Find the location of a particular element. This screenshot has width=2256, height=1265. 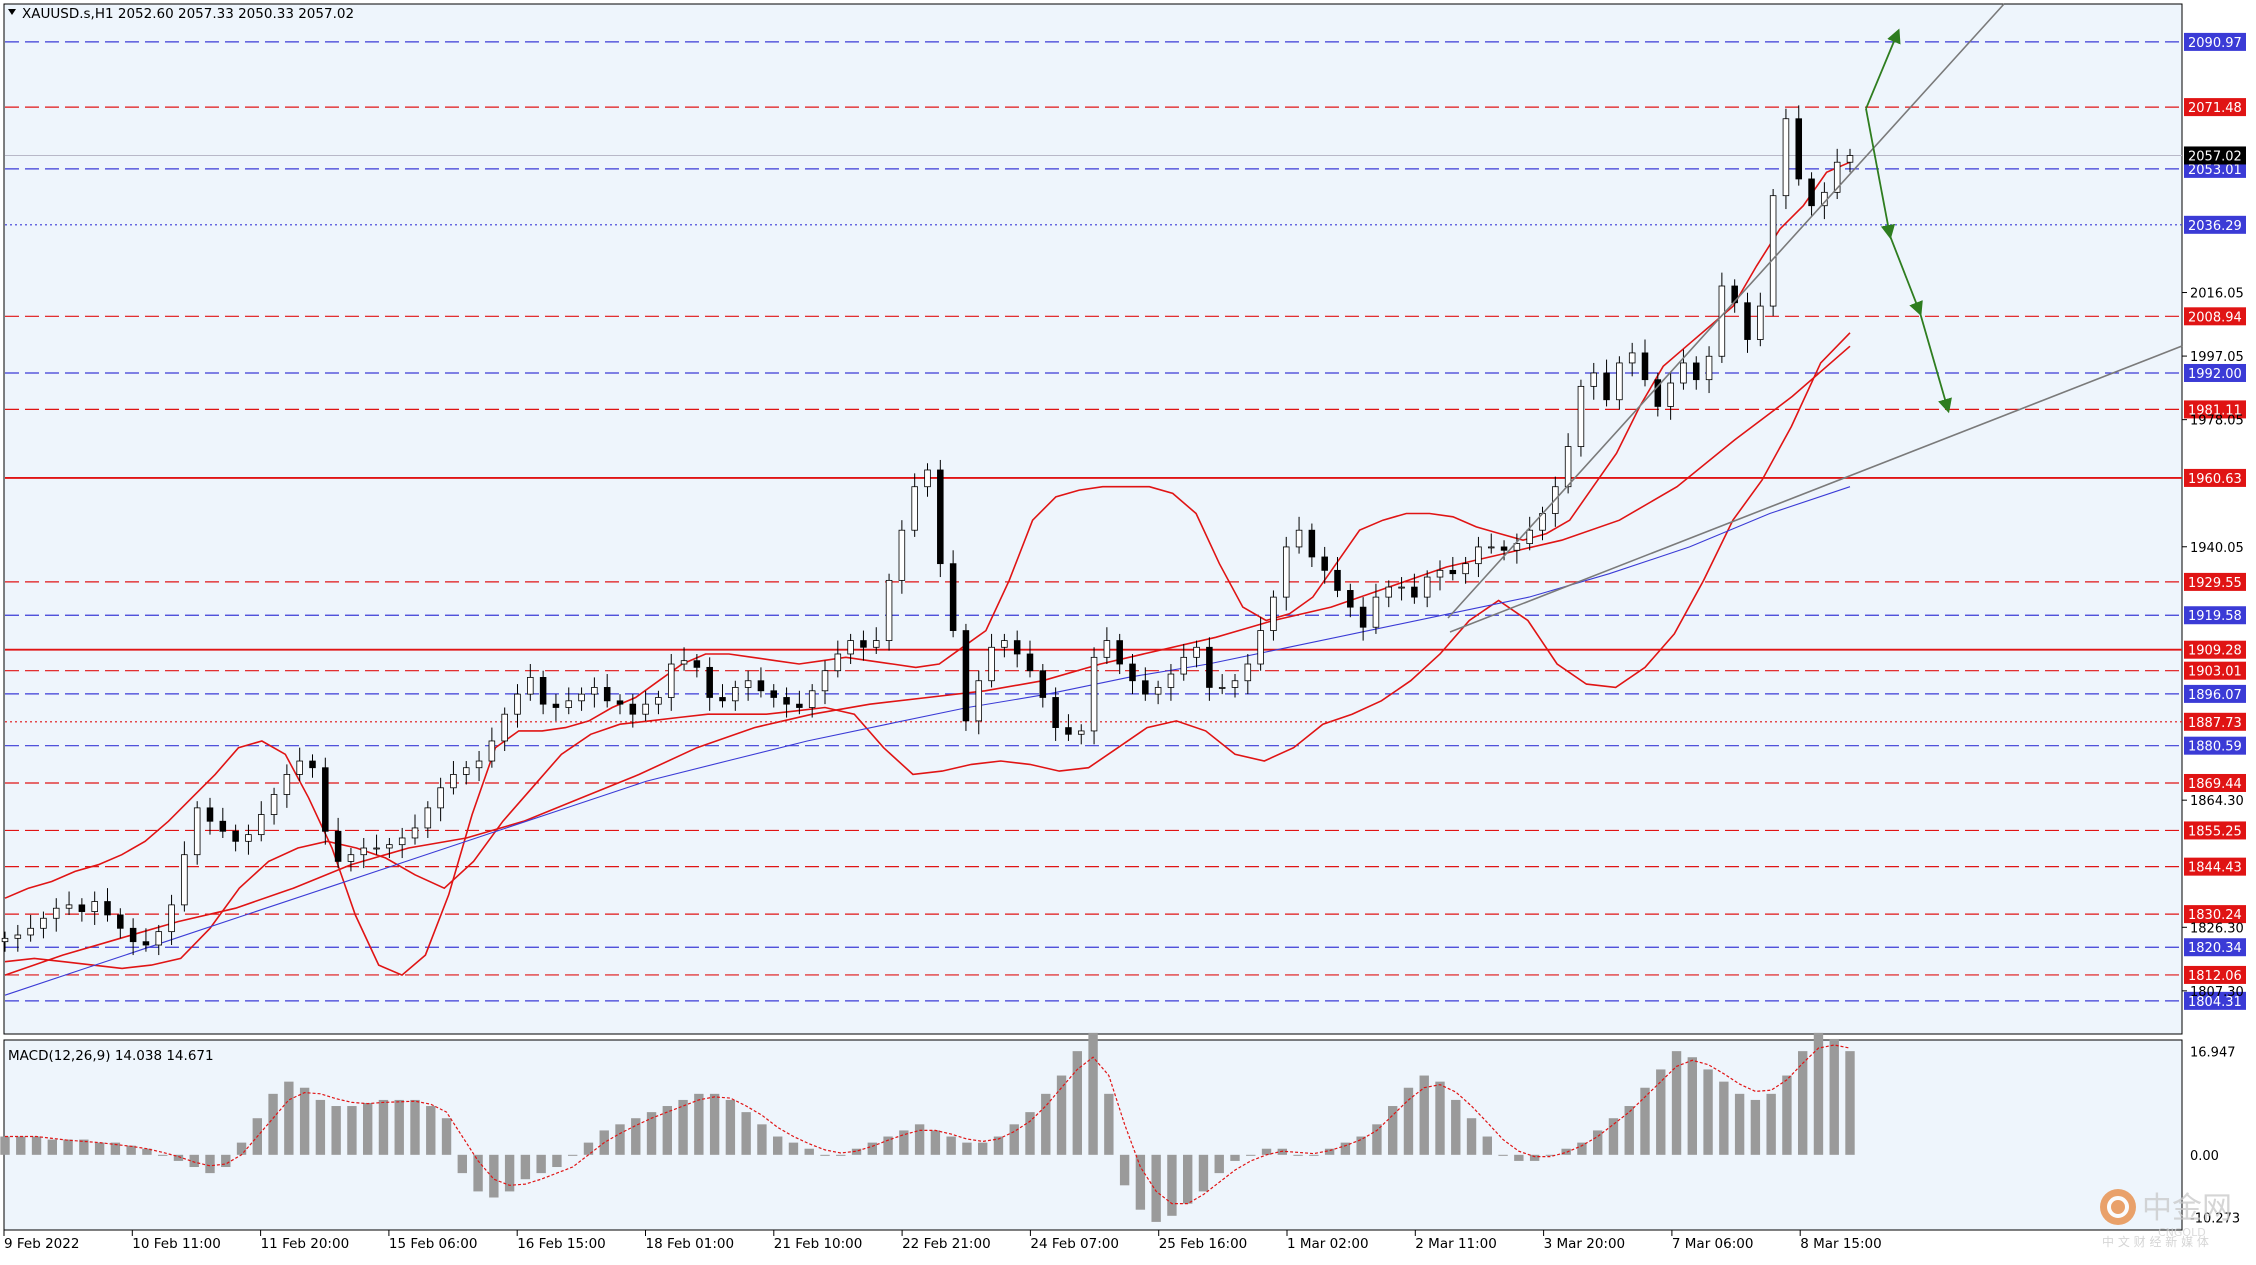

dropdown-triangle-icon is located at coordinates (12, 12).